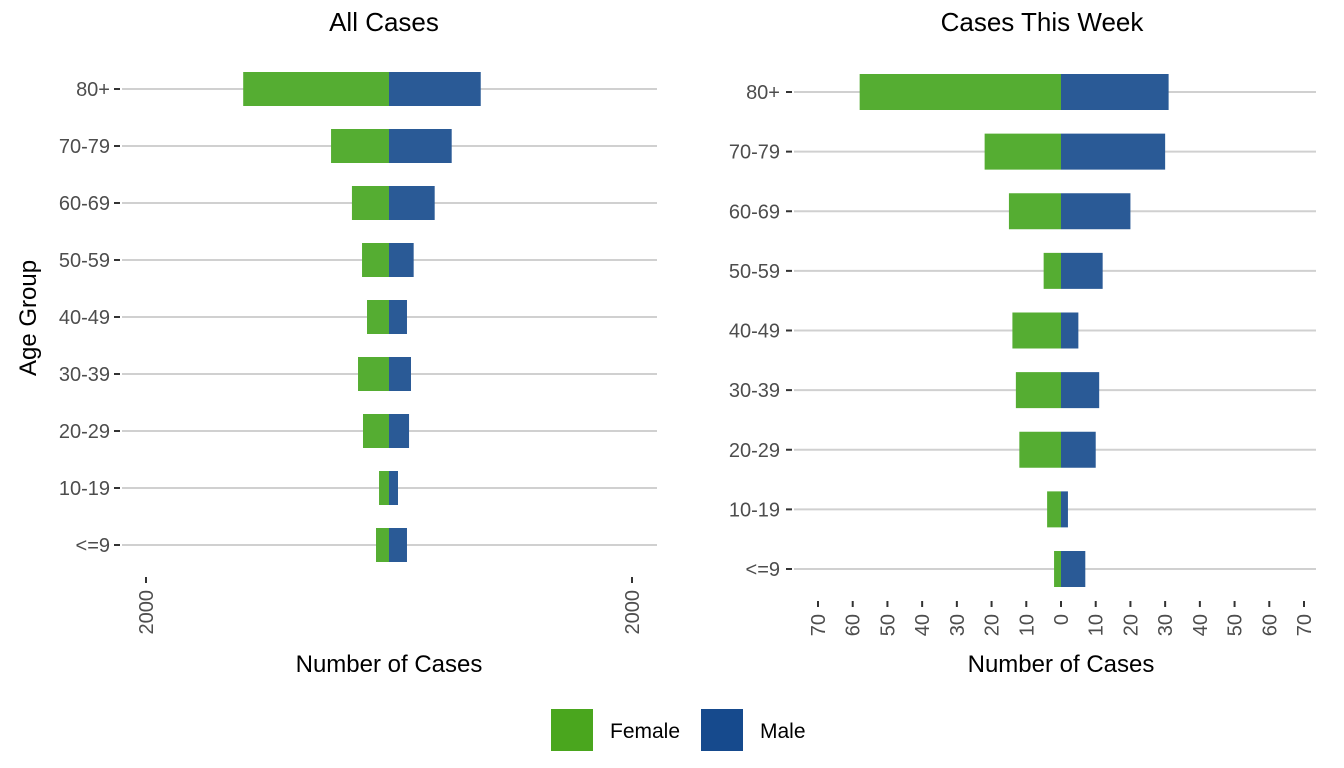 This screenshot has height=768, width=1344. What do you see at coordinates (753, 730) in the screenshot?
I see `legend-item-male: Male` at bounding box center [753, 730].